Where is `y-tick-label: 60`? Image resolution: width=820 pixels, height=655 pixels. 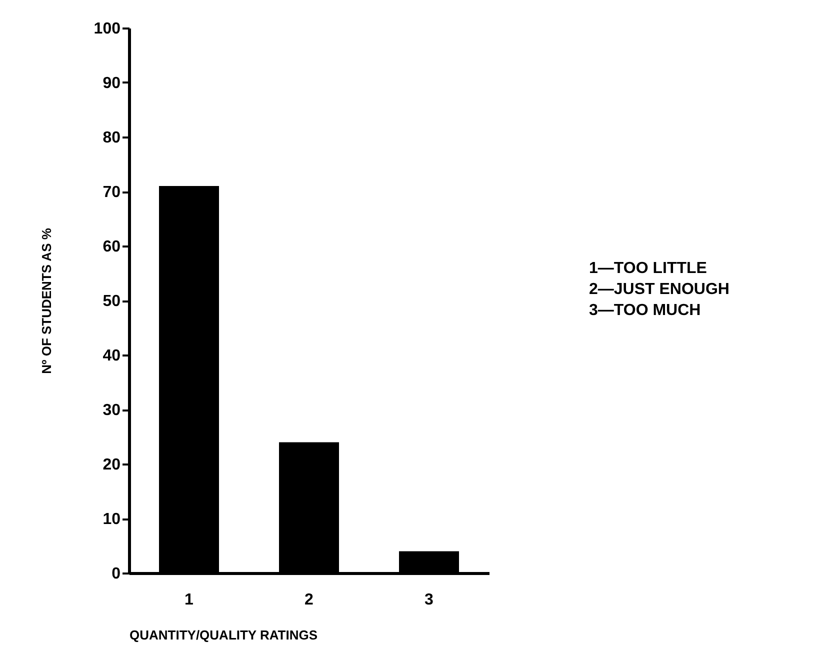 y-tick-label: 60 is located at coordinates (111, 247).